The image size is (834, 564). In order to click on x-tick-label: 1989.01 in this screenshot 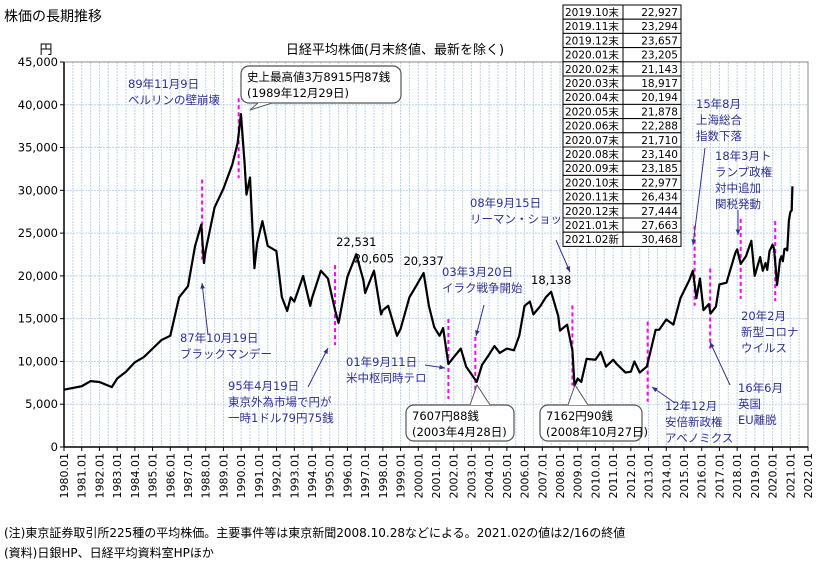, I will do `click(223, 476)`.